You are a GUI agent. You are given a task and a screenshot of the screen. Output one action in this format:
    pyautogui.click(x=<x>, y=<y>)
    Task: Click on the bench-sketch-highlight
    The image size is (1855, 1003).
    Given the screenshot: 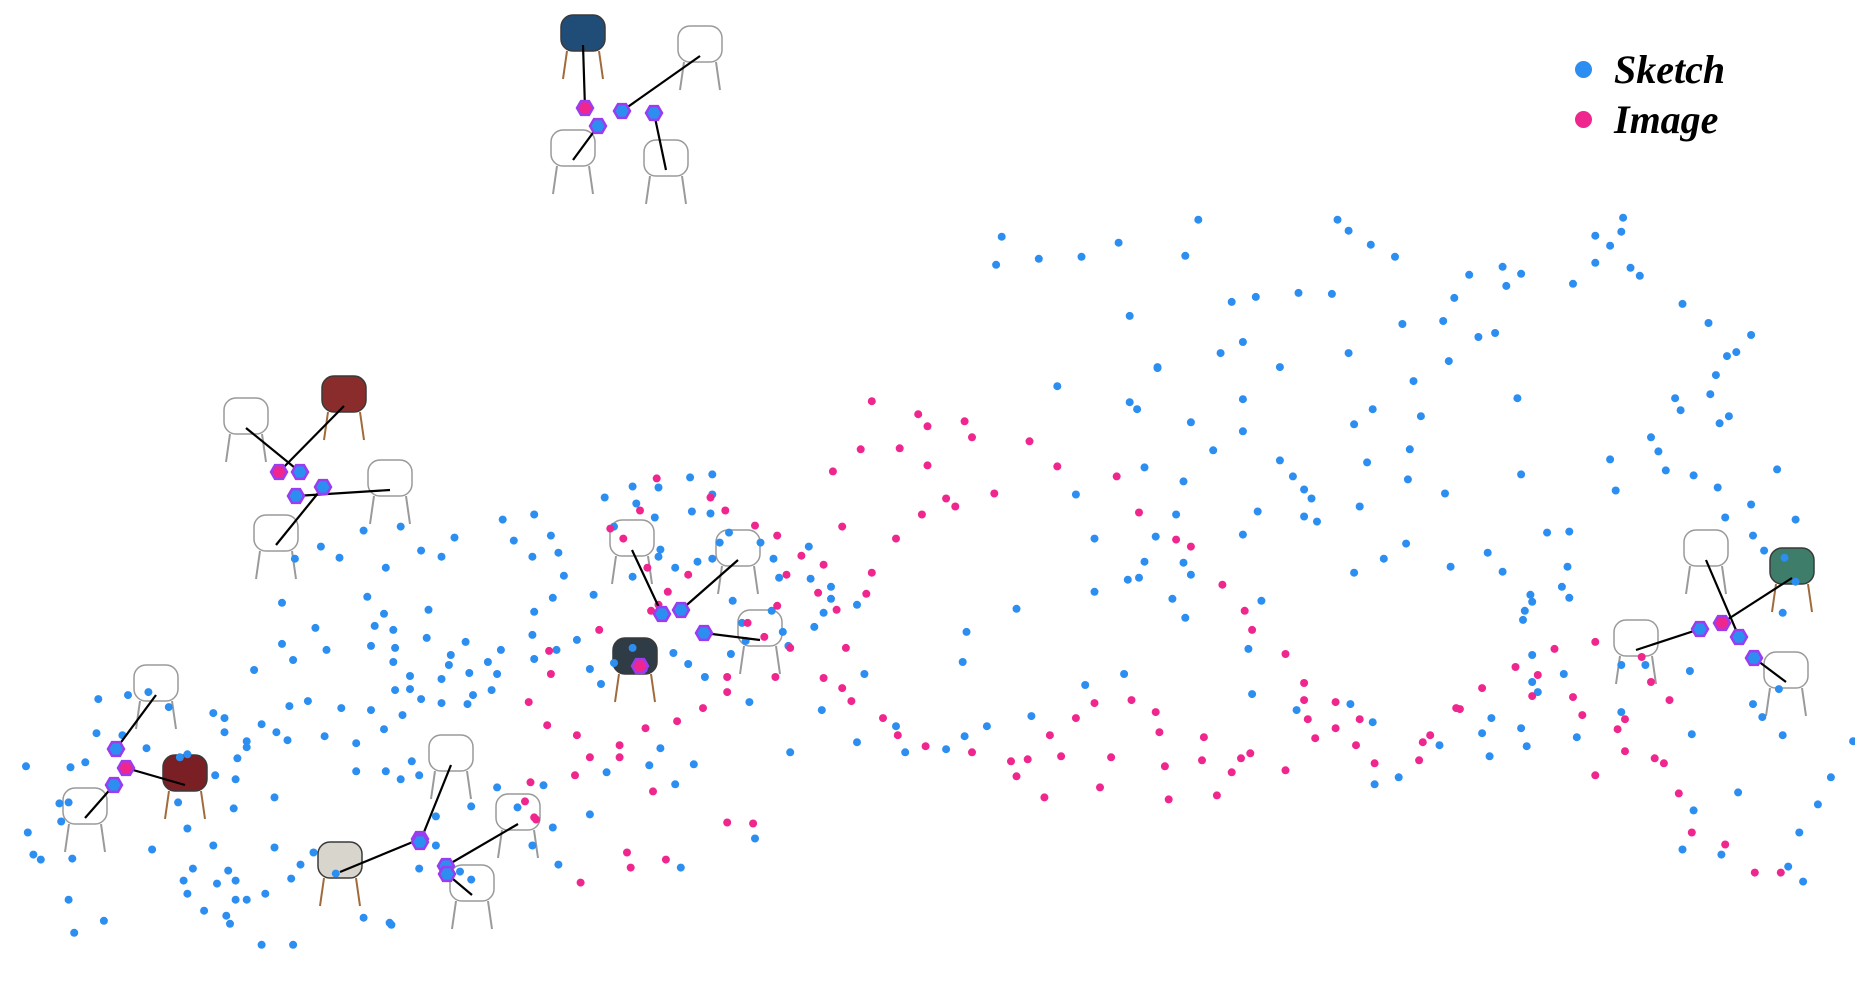 What is the action you would take?
    pyautogui.click(x=420, y=842)
    